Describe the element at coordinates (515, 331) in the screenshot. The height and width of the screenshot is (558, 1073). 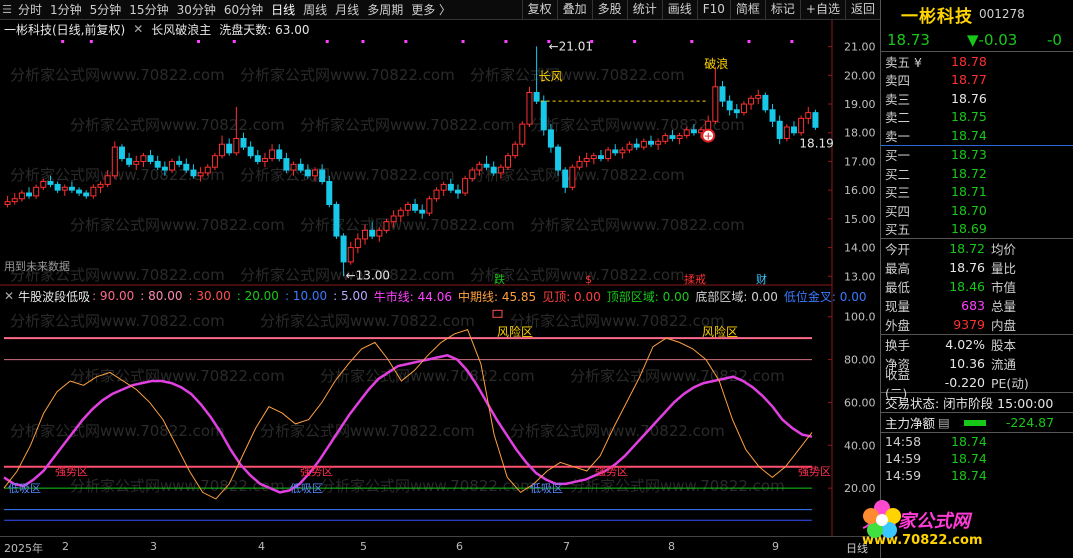
I see `risk-zone-label: 风险区` at that location.